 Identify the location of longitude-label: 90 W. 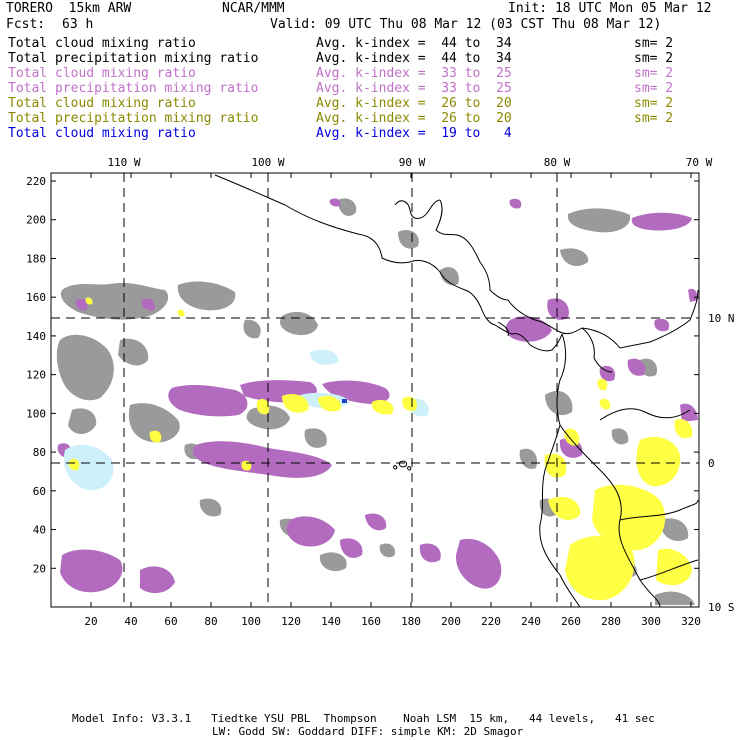
(412, 162).